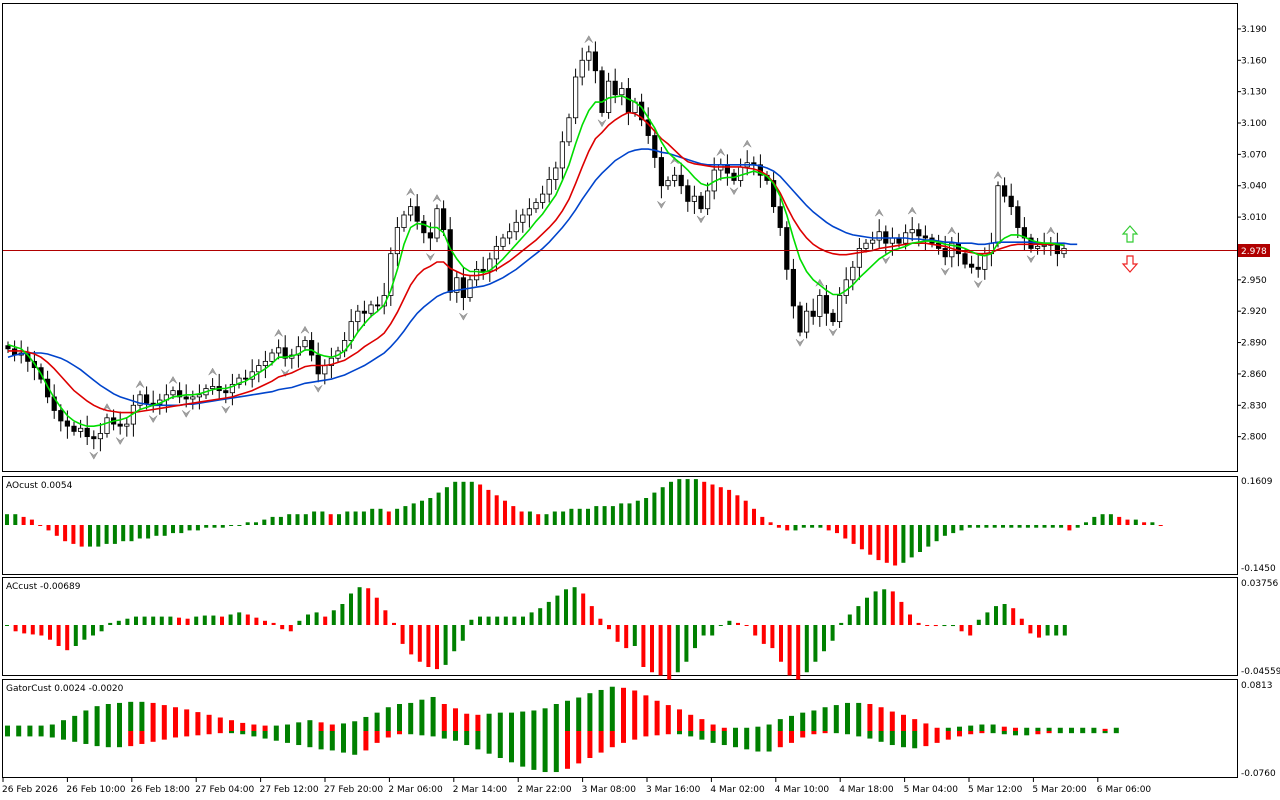 This screenshot has width=1280, height=800. Describe the element at coordinates (1254, 344) in the screenshot. I see `price-tick-label: 2.890` at that location.